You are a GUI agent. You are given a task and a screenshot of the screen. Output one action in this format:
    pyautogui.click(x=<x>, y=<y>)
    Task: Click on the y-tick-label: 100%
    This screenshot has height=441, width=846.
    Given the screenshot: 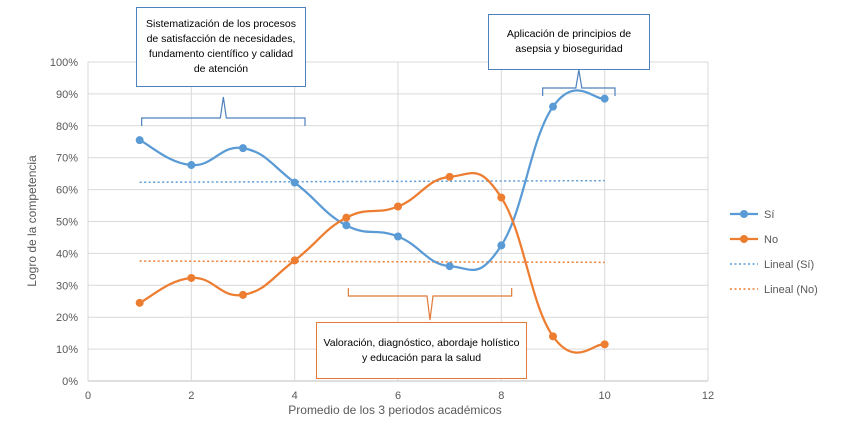 What is the action you would take?
    pyautogui.click(x=64, y=63)
    